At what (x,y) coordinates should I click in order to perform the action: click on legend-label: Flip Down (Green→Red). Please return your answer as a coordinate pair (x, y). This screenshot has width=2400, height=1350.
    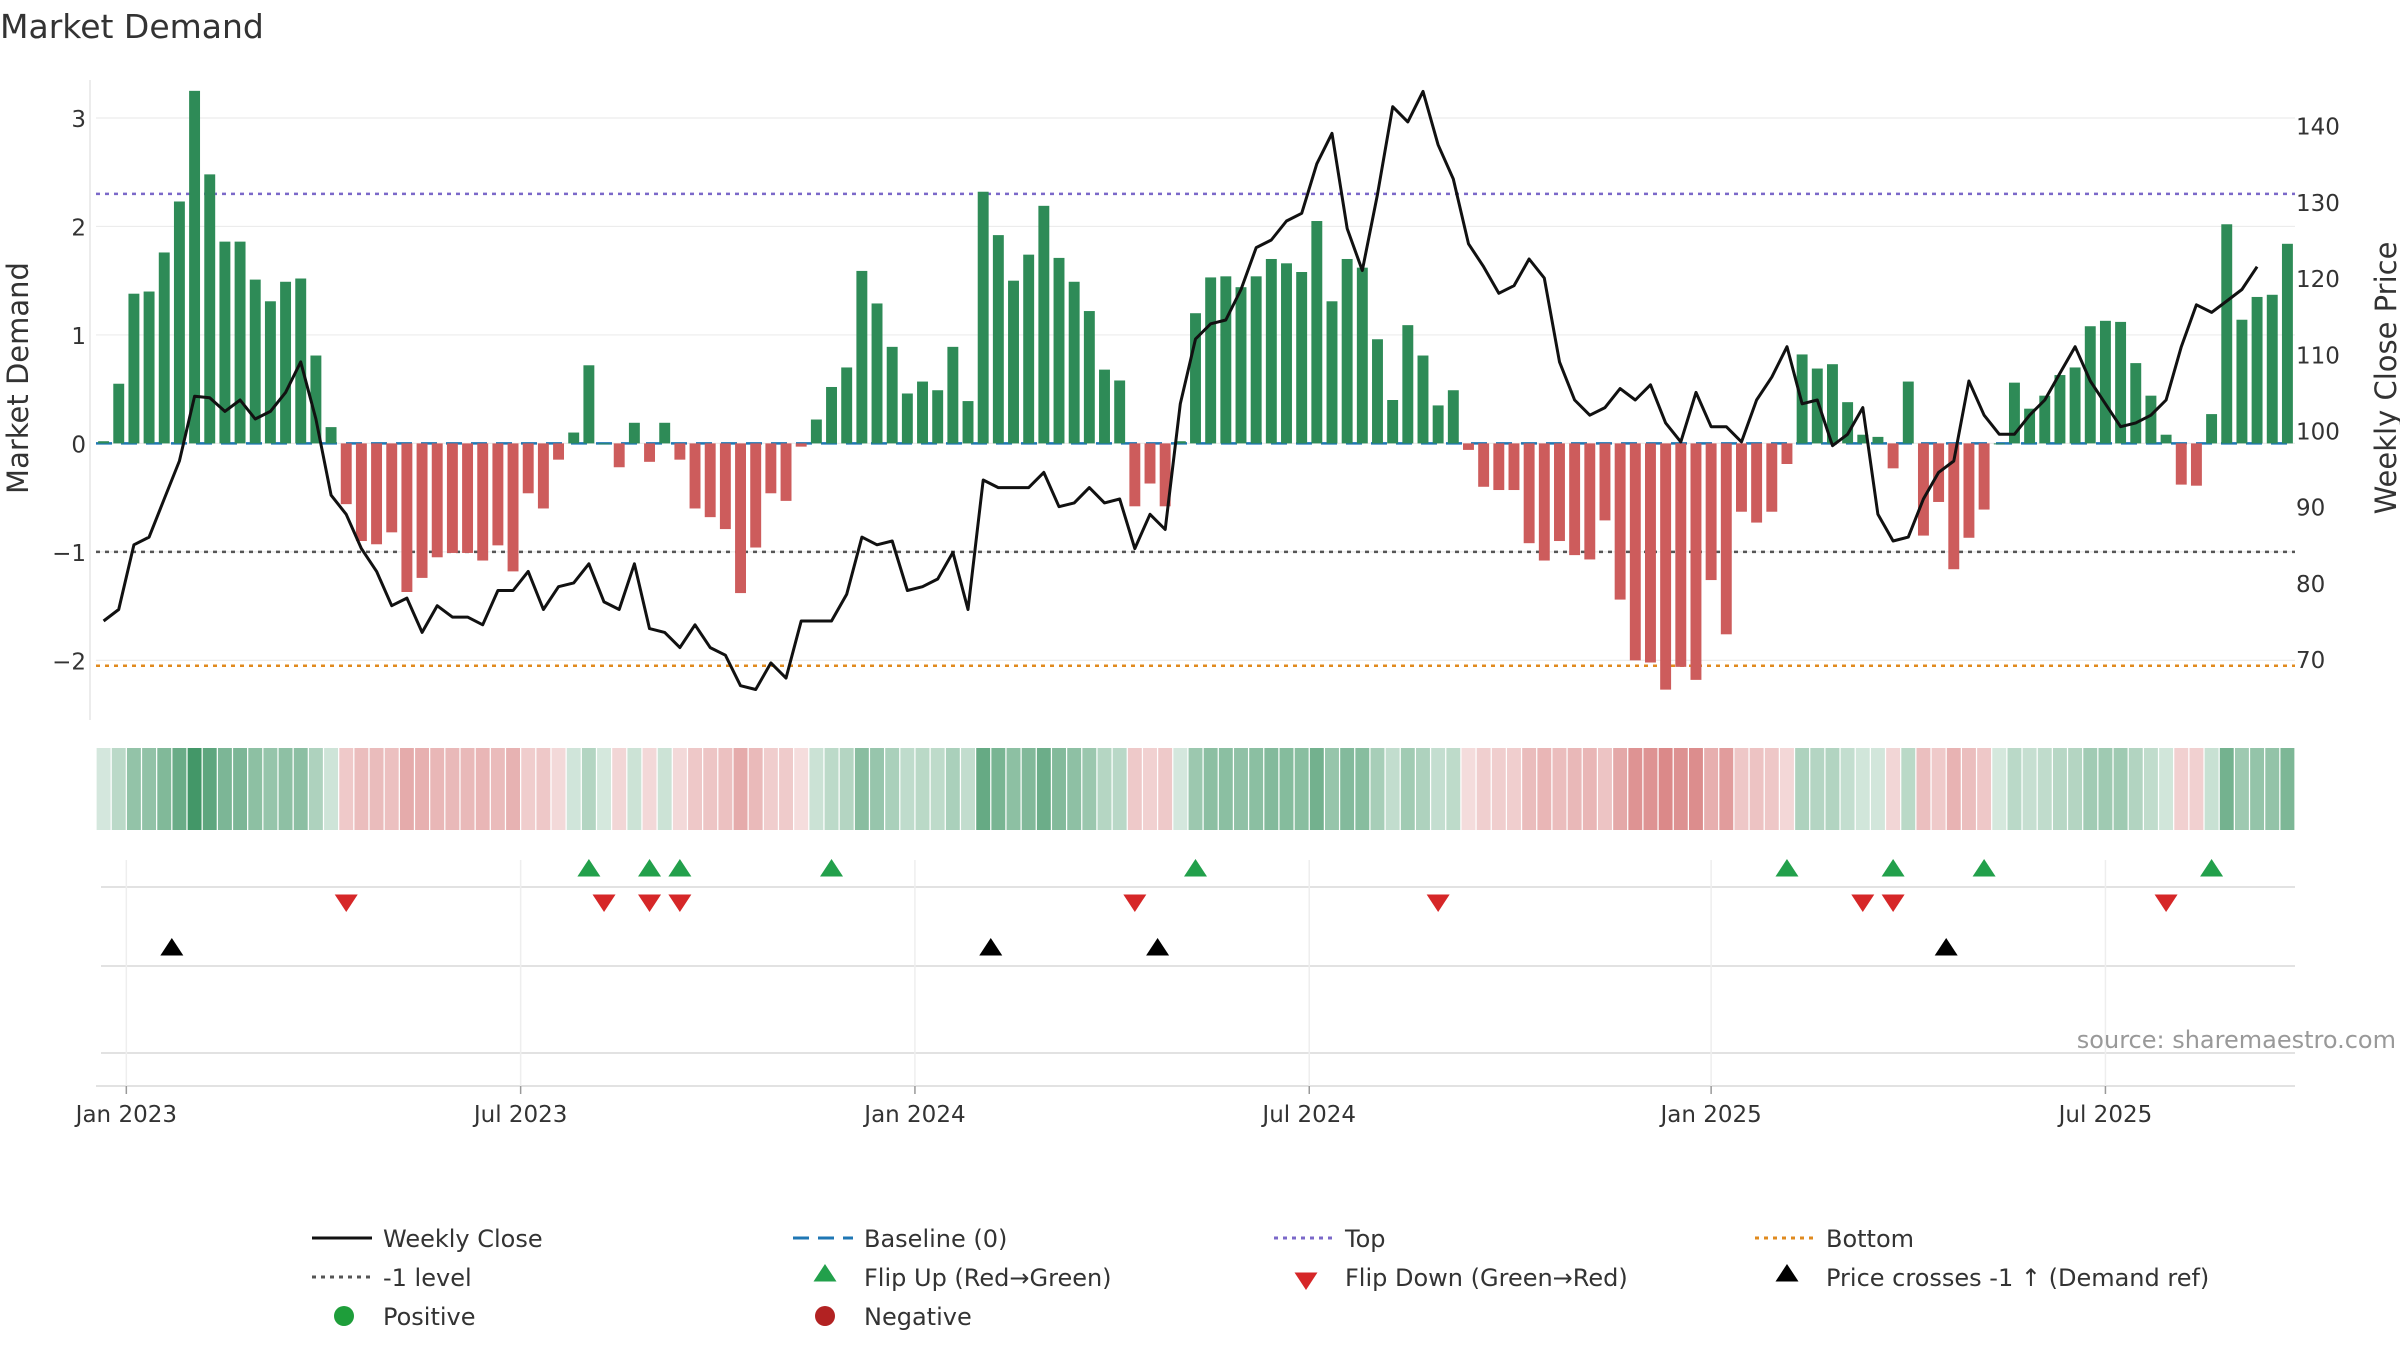
    Looking at the image, I should click on (1486, 1278).